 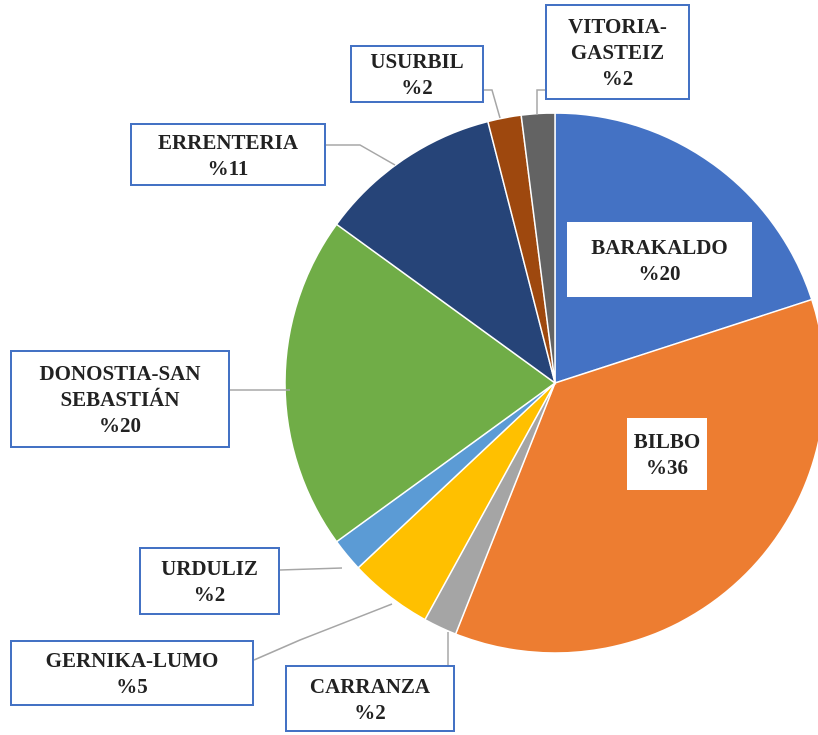 I want to click on category-label: BILBO, so click(x=667, y=441).